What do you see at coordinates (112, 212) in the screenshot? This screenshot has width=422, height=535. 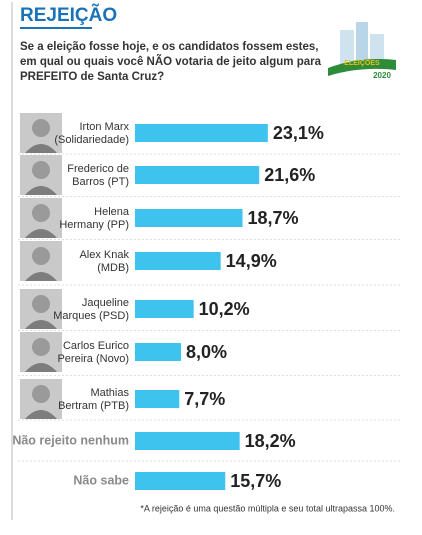 I see `category-label: Helena` at bounding box center [112, 212].